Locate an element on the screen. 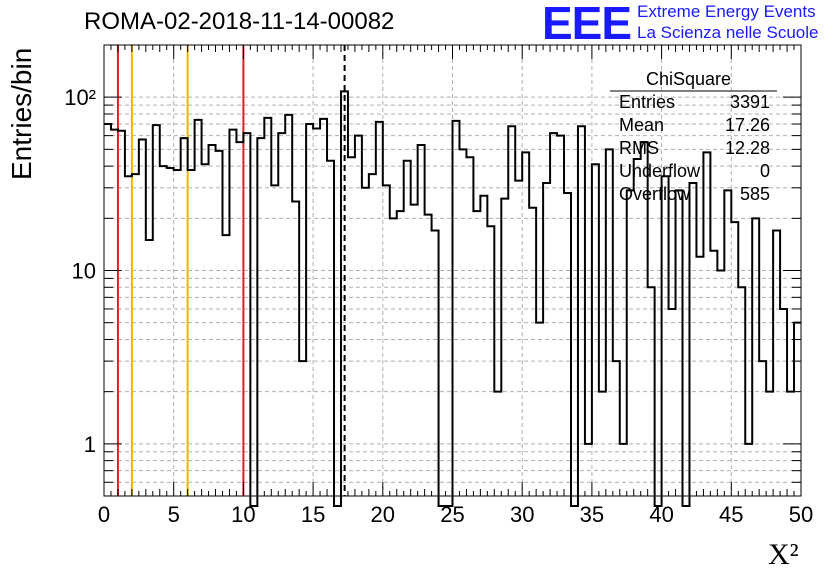  x-tick-label: 20 is located at coordinates (383, 514).